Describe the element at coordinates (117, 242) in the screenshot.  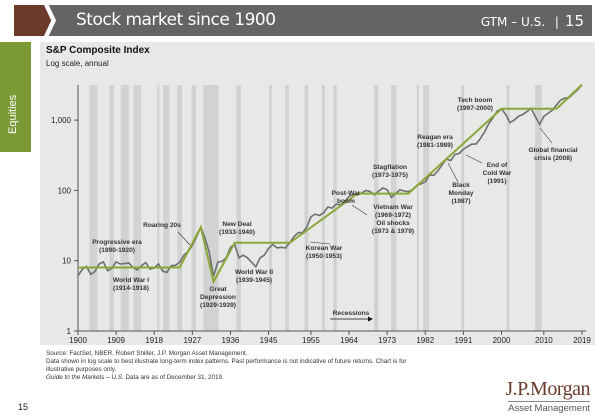
I see `annotation-label: Progressive era` at that location.